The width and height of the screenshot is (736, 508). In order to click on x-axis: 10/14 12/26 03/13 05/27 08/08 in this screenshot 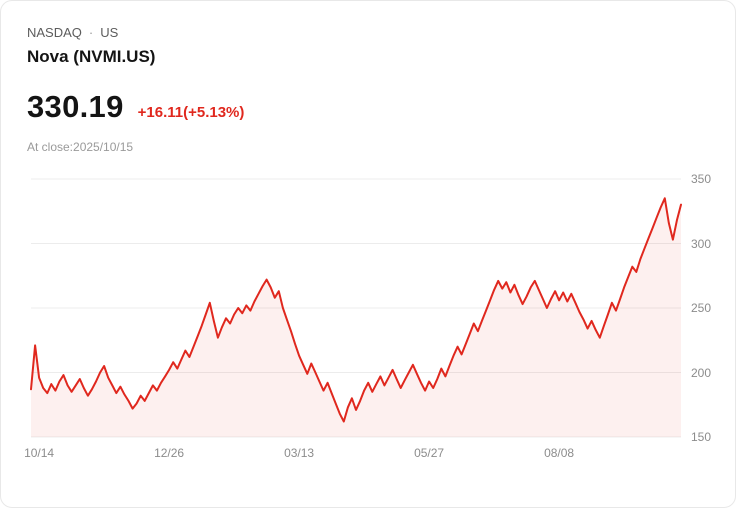, I will do `click(352, 454)`.